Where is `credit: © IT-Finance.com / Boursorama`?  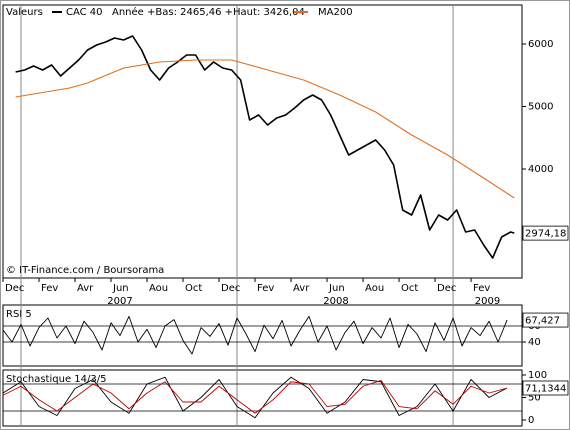 credit: © IT-Finance.com / Boursorama is located at coordinates (85, 270).